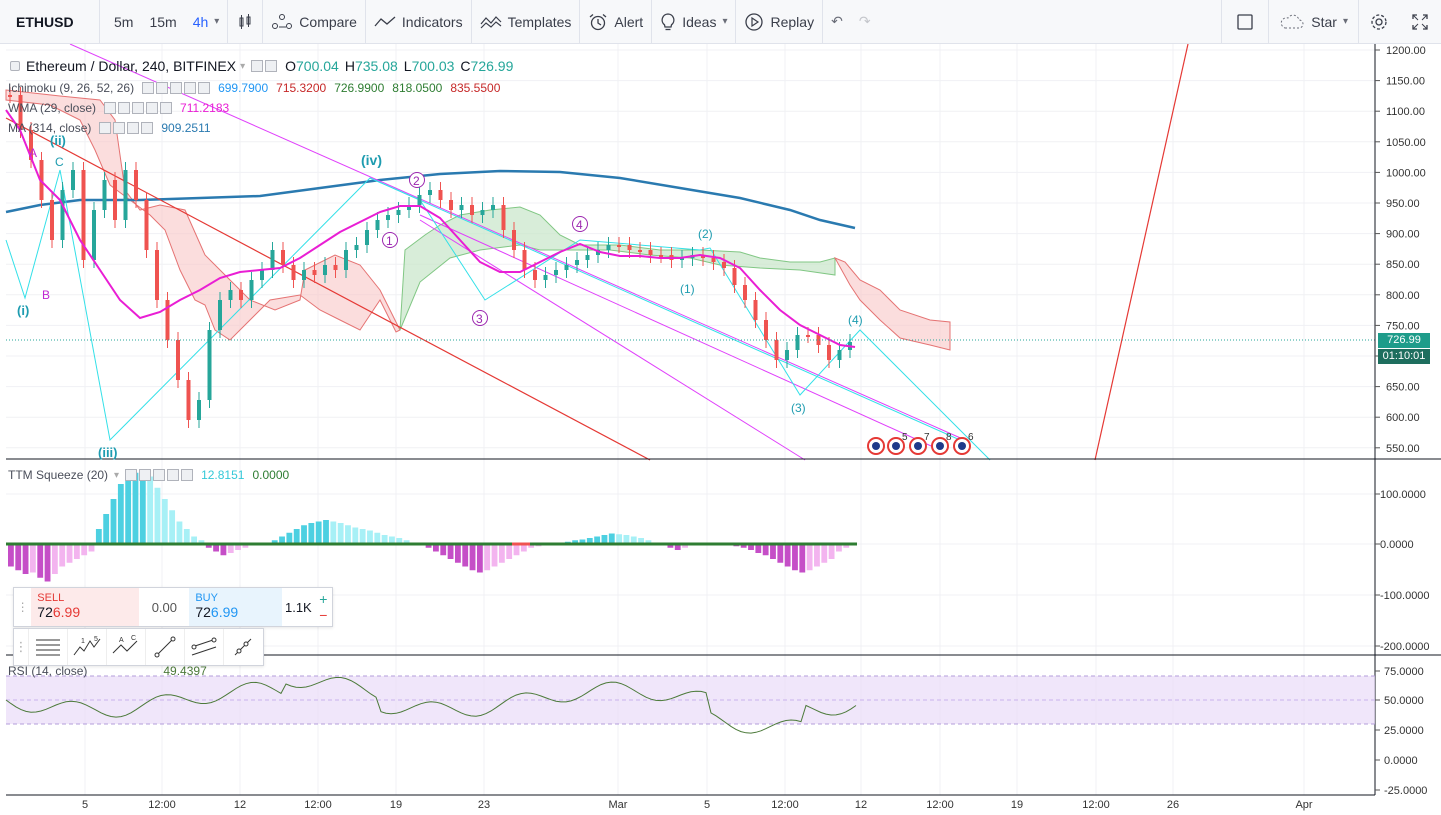  I want to click on indicator-name: MA (314, close), so click(50, 128).